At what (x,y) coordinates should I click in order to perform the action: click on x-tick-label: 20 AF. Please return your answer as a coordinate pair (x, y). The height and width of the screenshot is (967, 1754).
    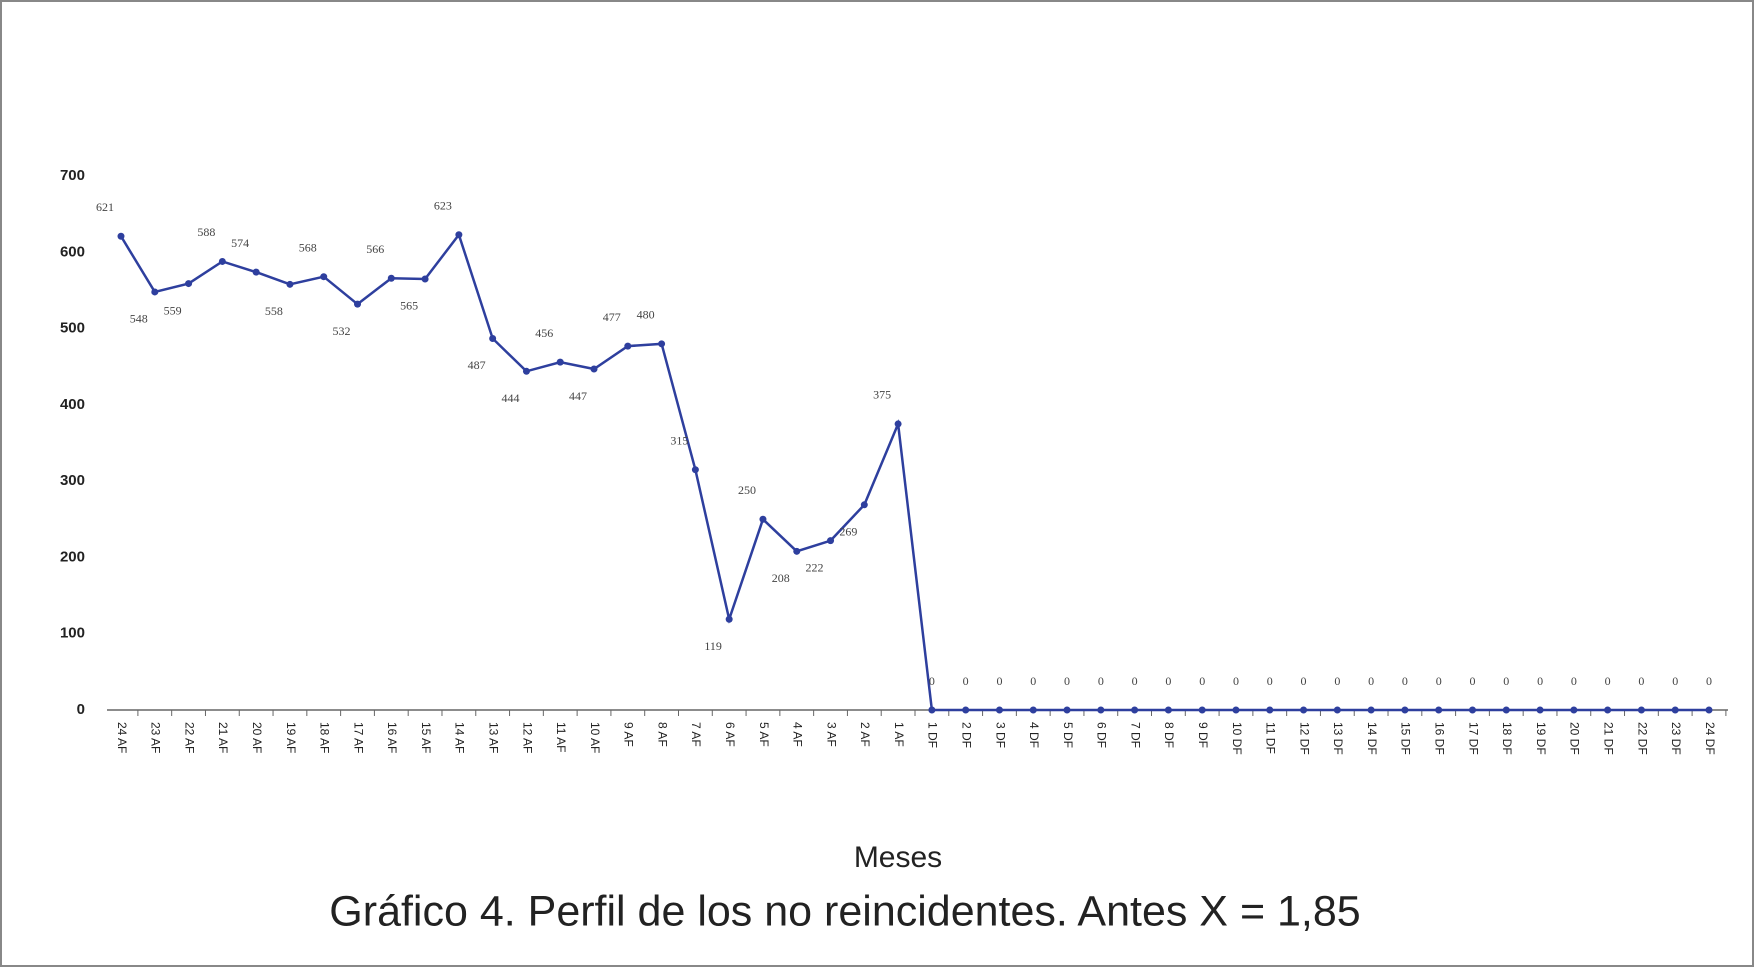
    Looking at the image, I should click on (257, 737).